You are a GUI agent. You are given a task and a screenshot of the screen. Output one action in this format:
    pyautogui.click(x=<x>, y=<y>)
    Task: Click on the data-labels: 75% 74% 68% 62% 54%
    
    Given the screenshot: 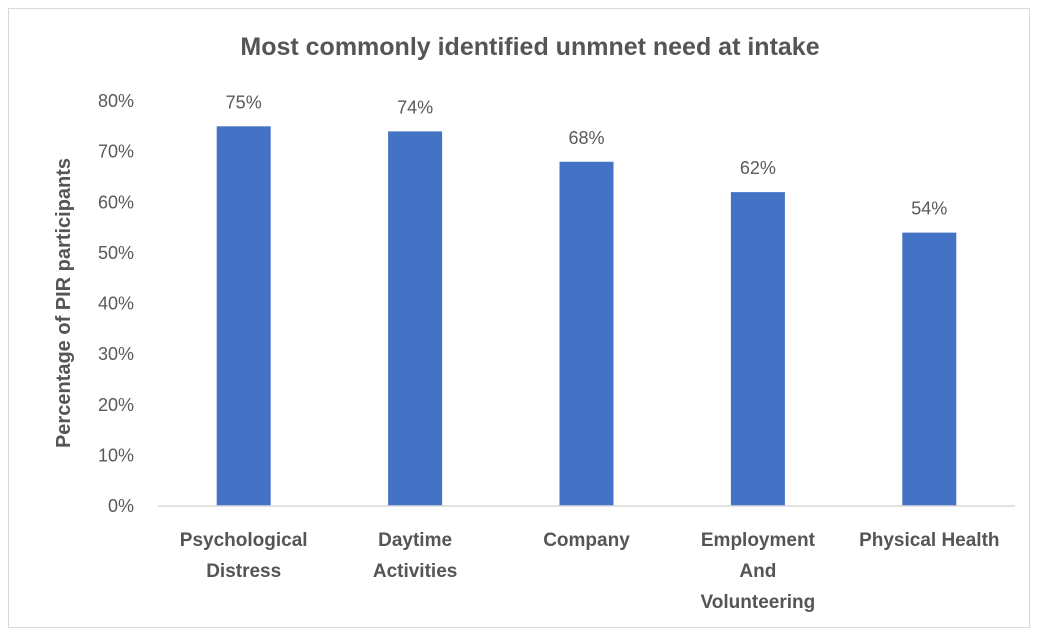 What is the action you would take?
    pyautogui.click(x=587, y=155)
    